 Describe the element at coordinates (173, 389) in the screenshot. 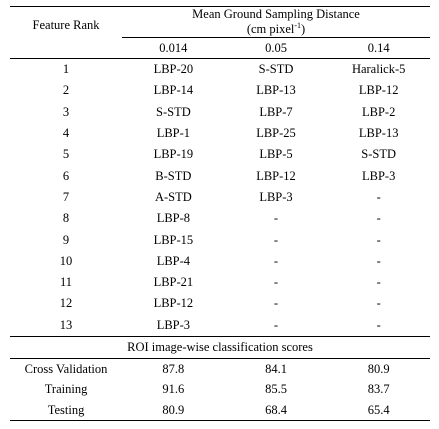

I see `score-cell: 91.6` at that location.